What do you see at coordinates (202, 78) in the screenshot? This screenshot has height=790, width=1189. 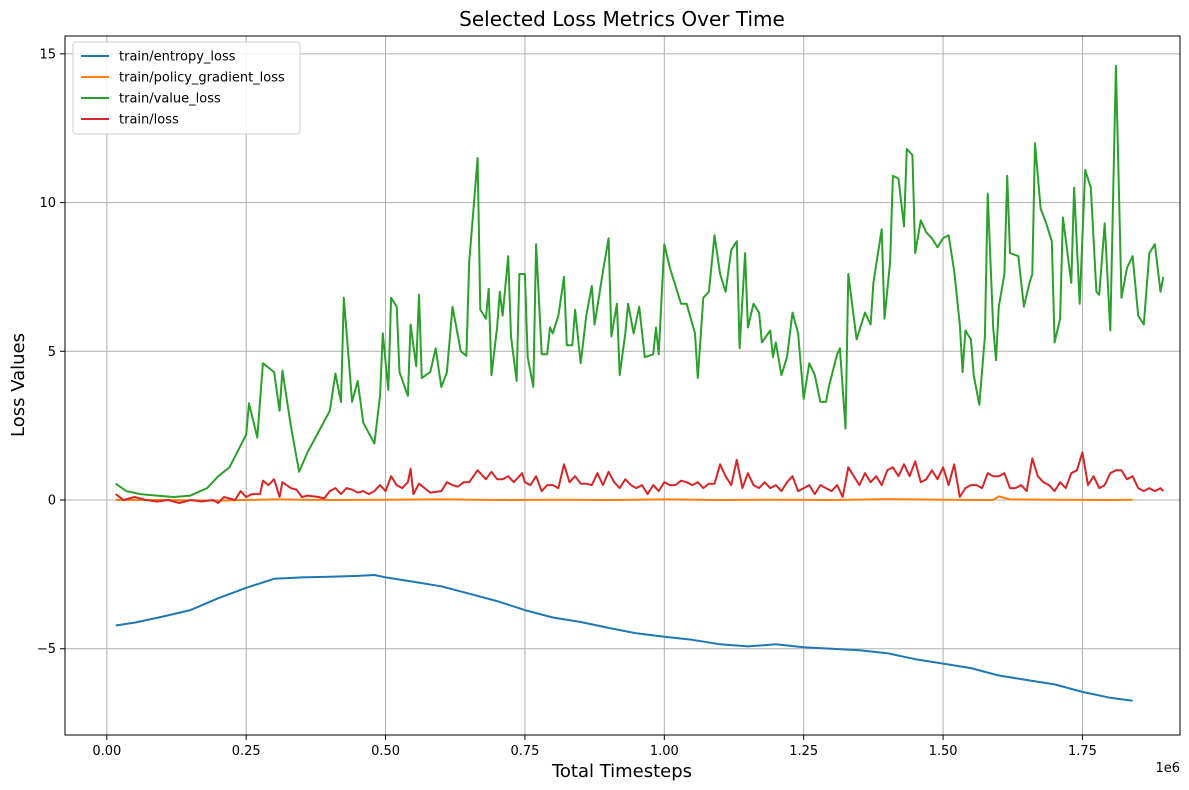 I see `legend-label: train/policy_gradient_loss` at bounding box center [202, 78].